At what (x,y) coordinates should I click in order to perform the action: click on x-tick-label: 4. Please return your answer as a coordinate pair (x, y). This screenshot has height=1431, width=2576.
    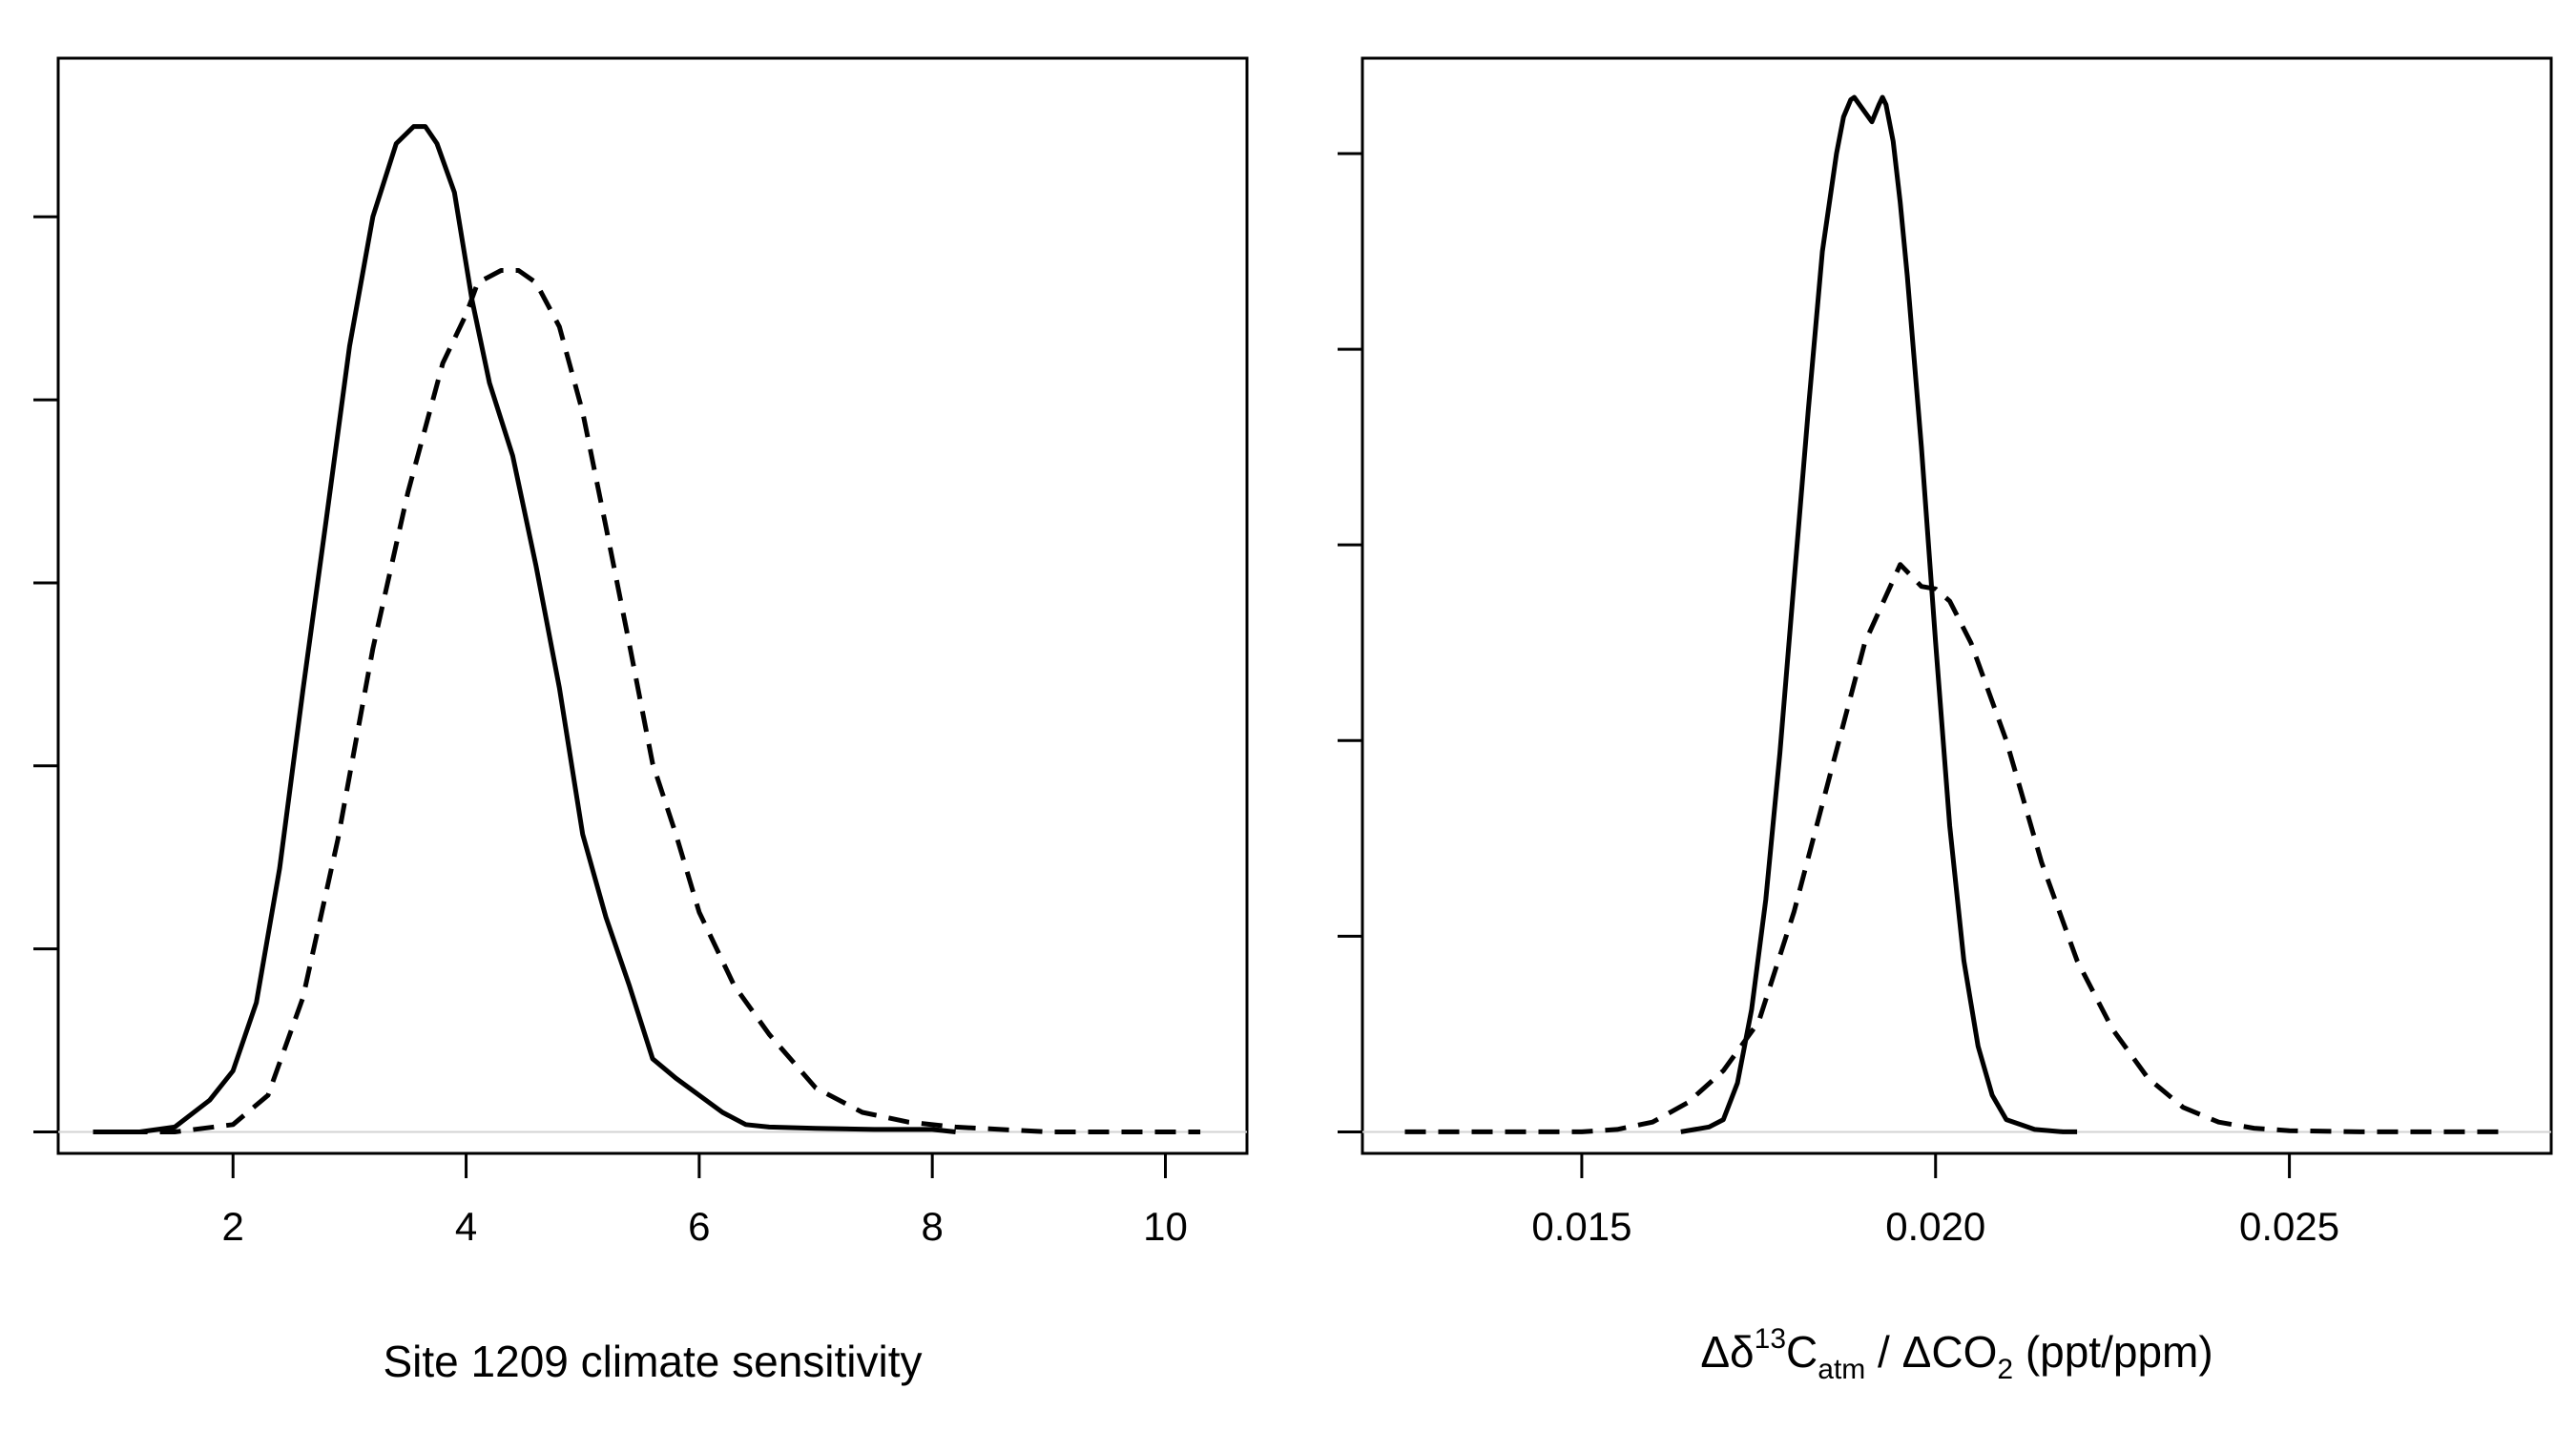
    Looking at the image, I should click on (466, 1226).